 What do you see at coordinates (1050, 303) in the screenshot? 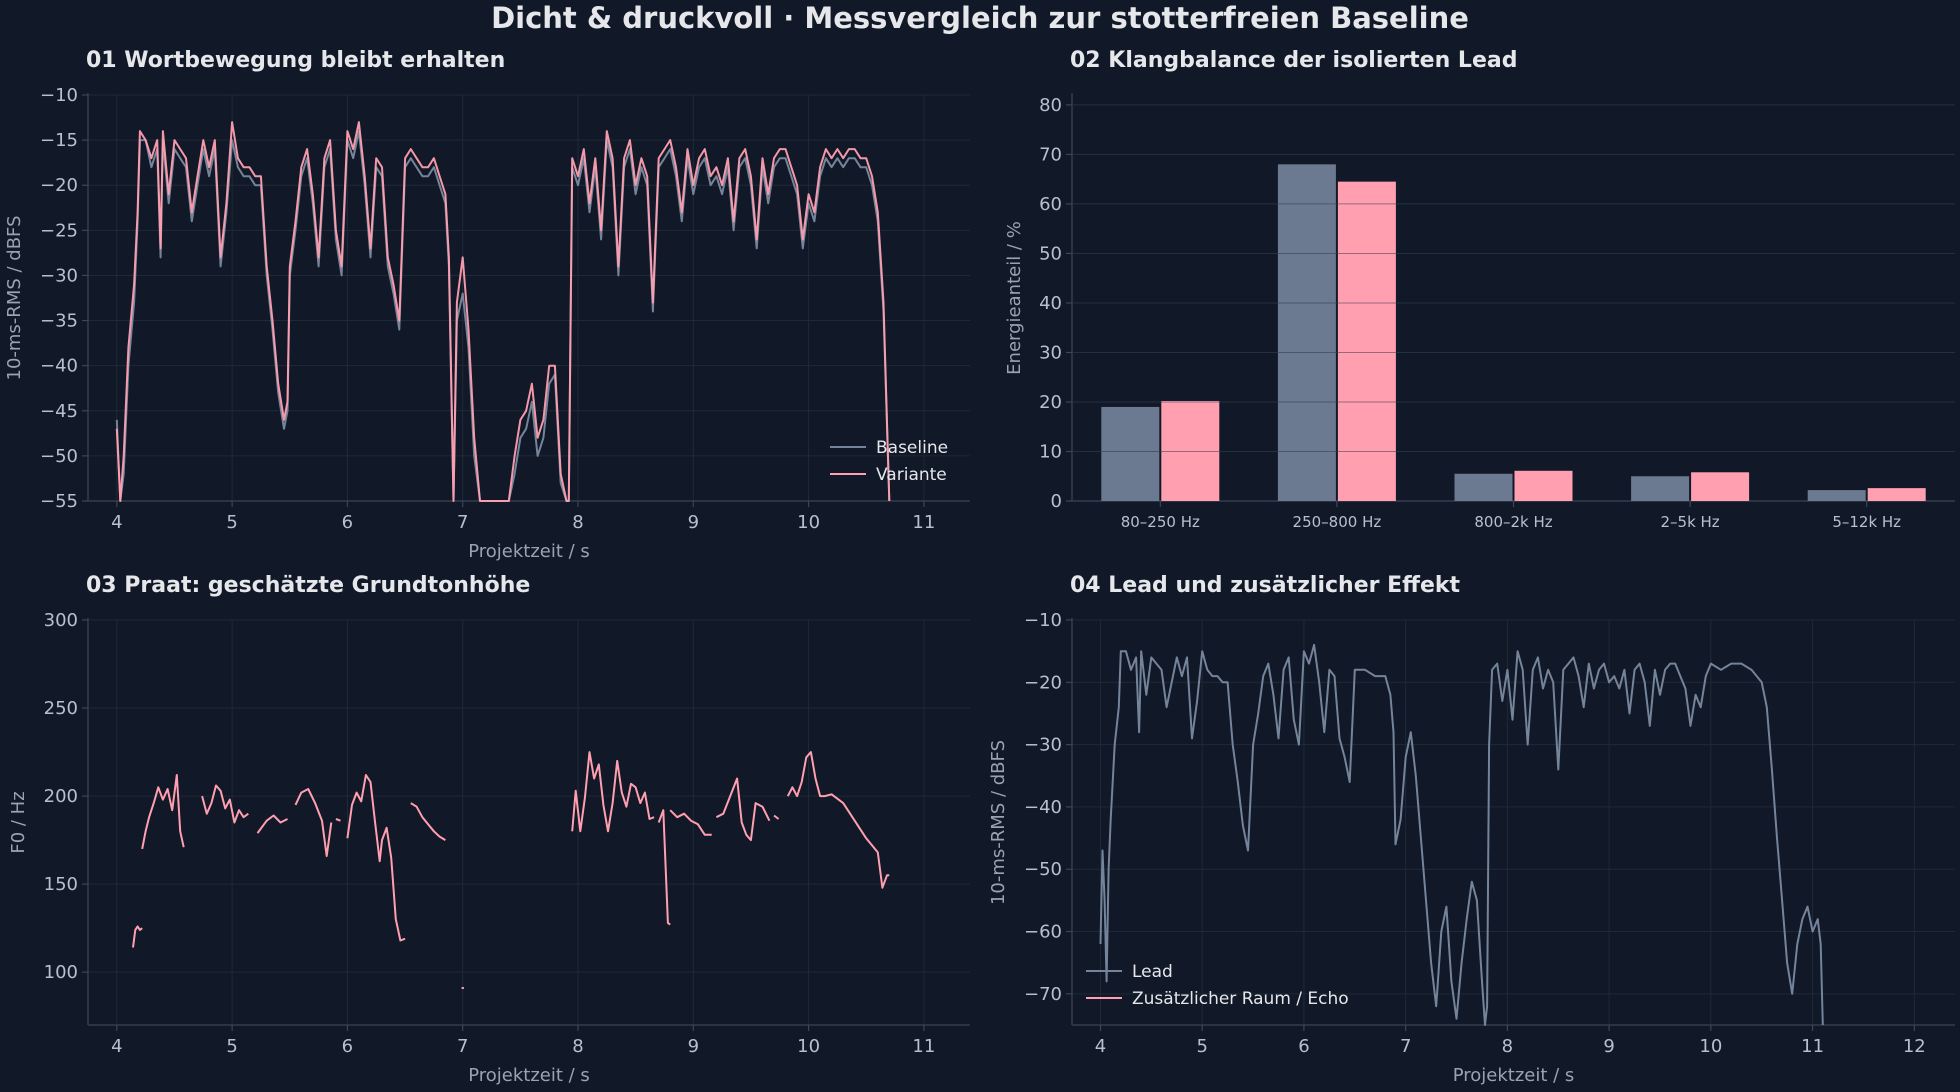
I see `y-tick-label: 40` at bounding box center [1050, 303].